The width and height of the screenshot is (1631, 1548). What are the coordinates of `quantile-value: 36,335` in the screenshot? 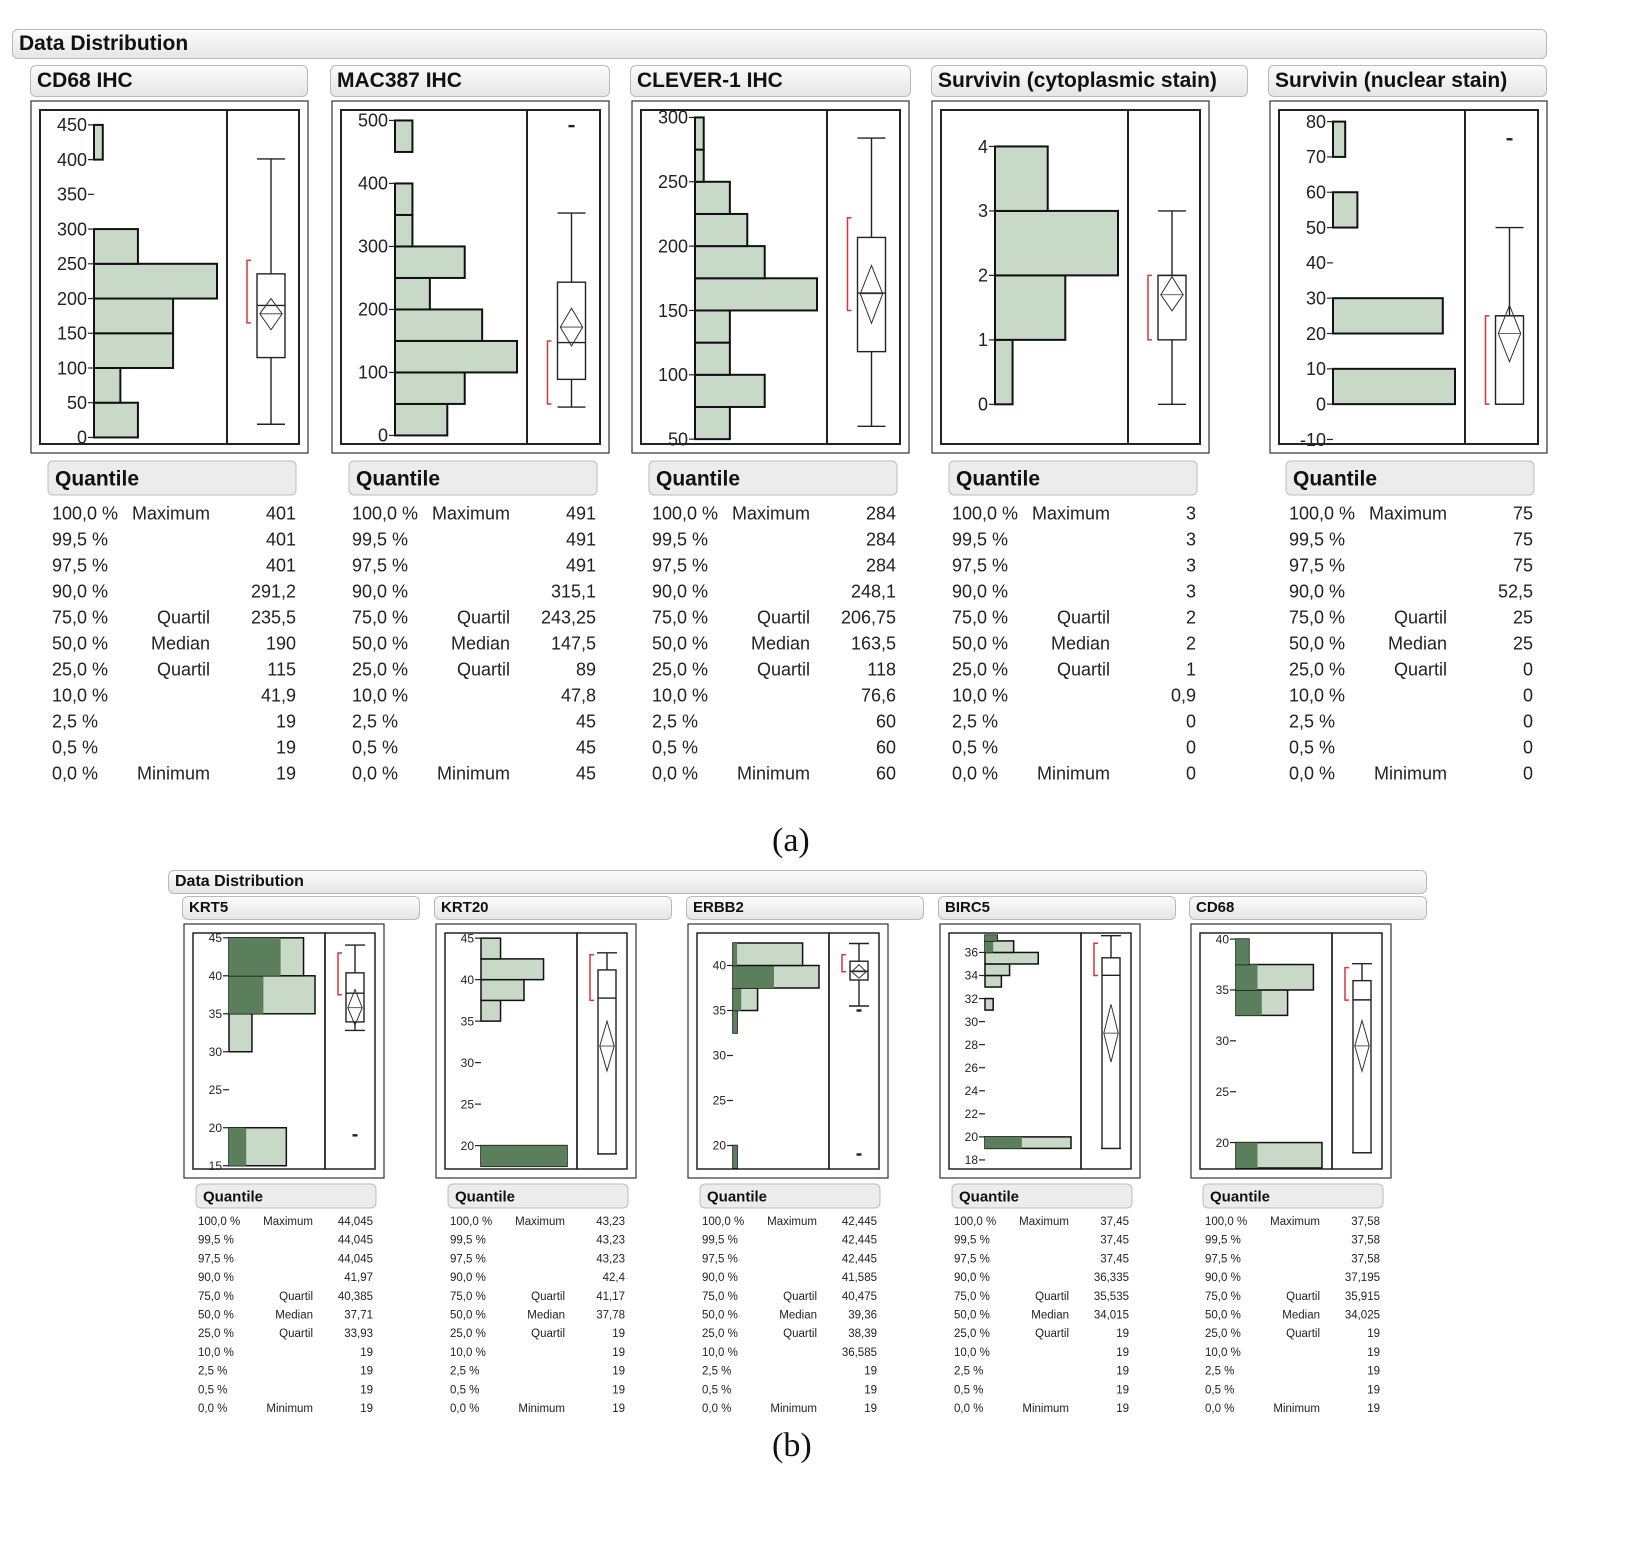 It's located at (1111, 1278).